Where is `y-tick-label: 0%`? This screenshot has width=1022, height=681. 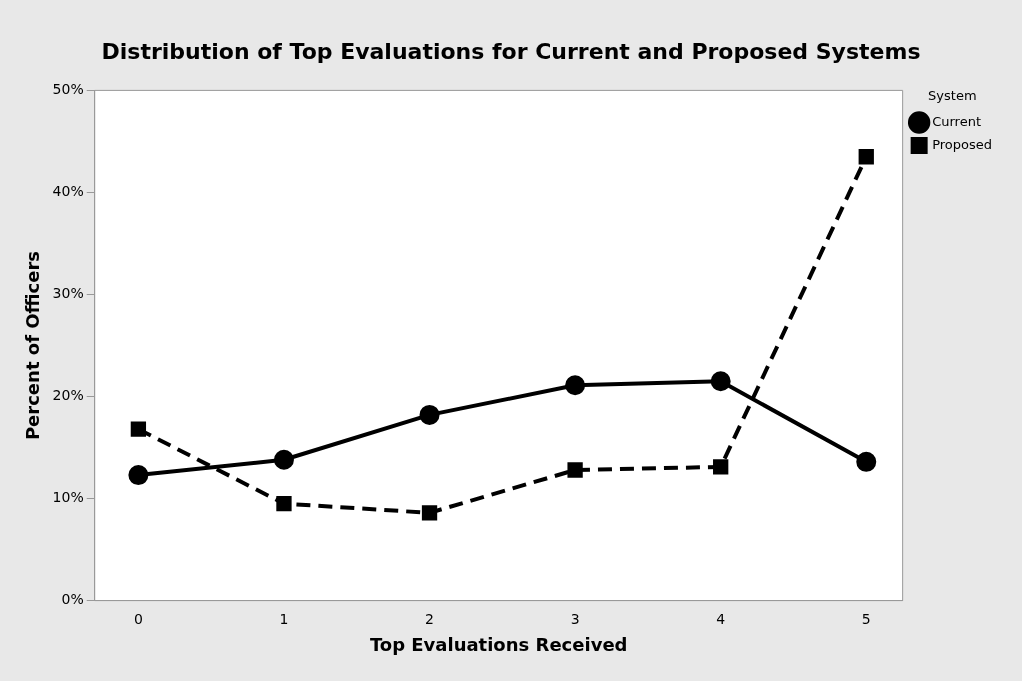 y-tick-label: 0% is located at coordinates (72, 599).